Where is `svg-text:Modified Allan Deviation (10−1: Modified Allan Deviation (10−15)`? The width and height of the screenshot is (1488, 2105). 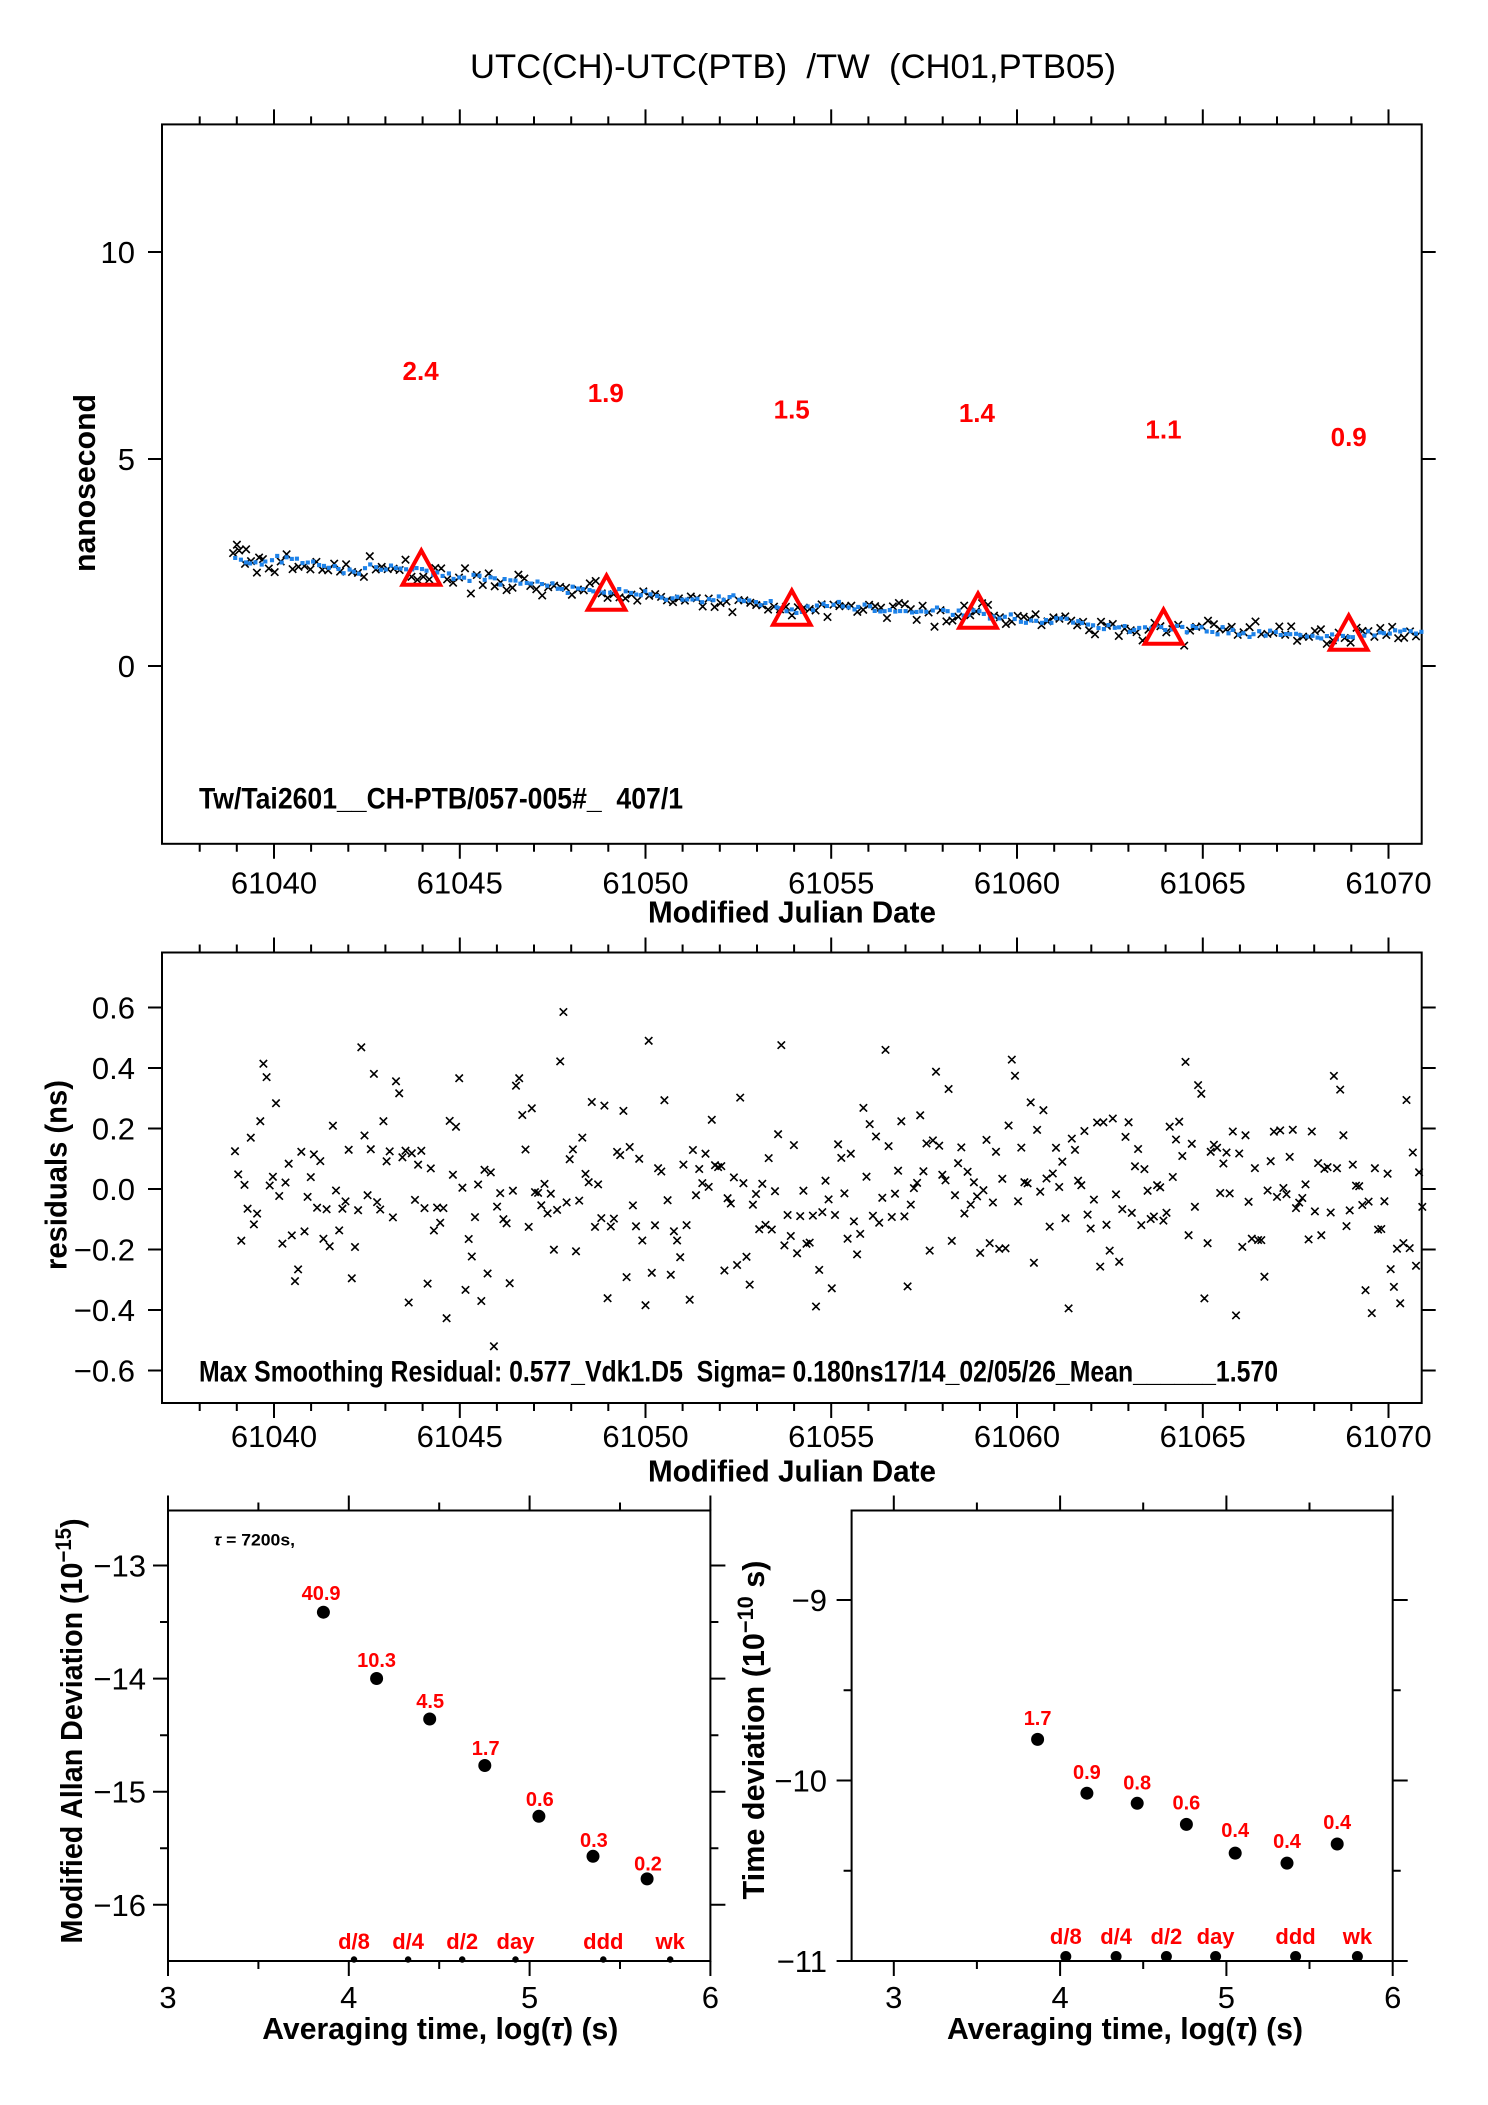 svg-text:Modified Allan Deviation (10−1: Modified Allan Deviation (10−15) is located at coordinates (70, 1731).